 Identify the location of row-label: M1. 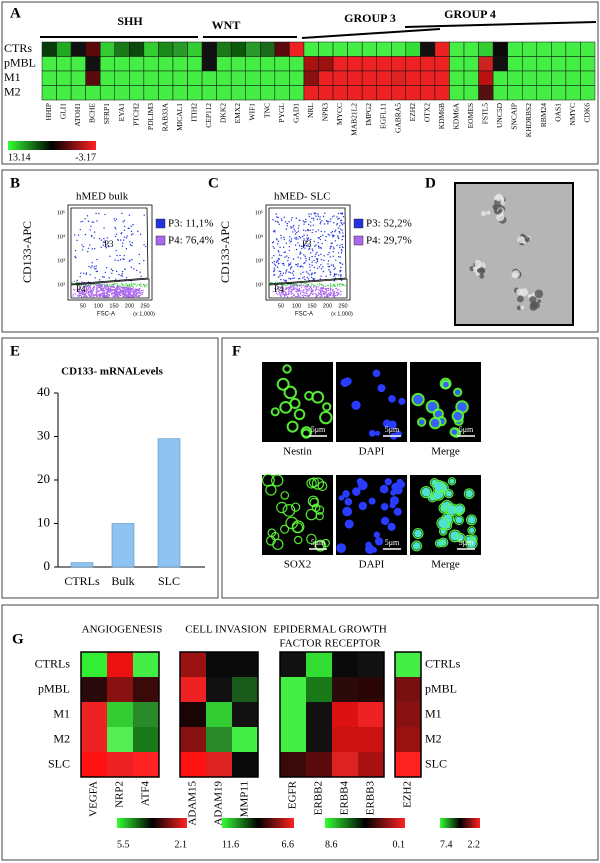
(12, 77).